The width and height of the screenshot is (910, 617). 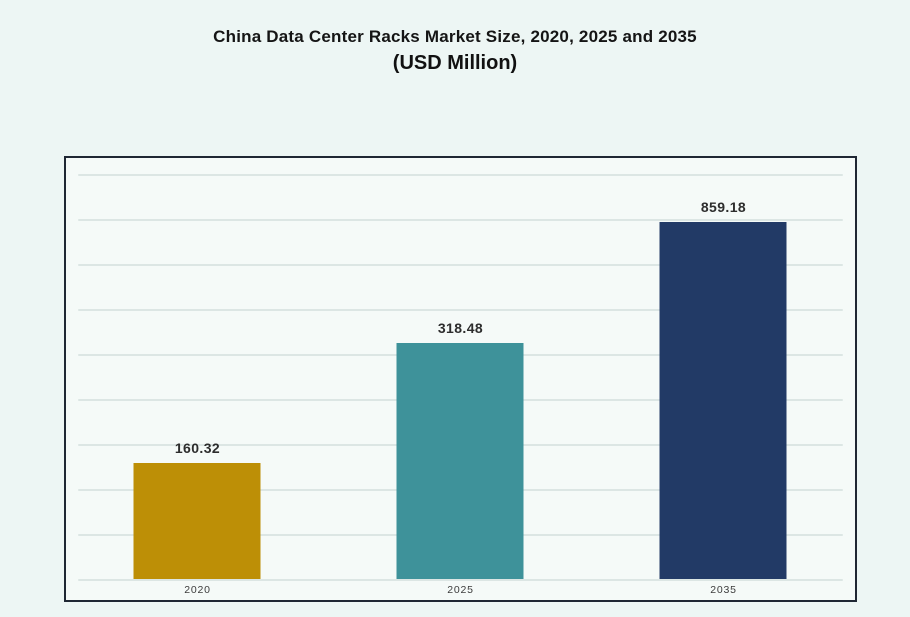 What do you see at coordinates (197, 521) in the screenshot?
I see `bar-2020` at bounding box center [197, 521].